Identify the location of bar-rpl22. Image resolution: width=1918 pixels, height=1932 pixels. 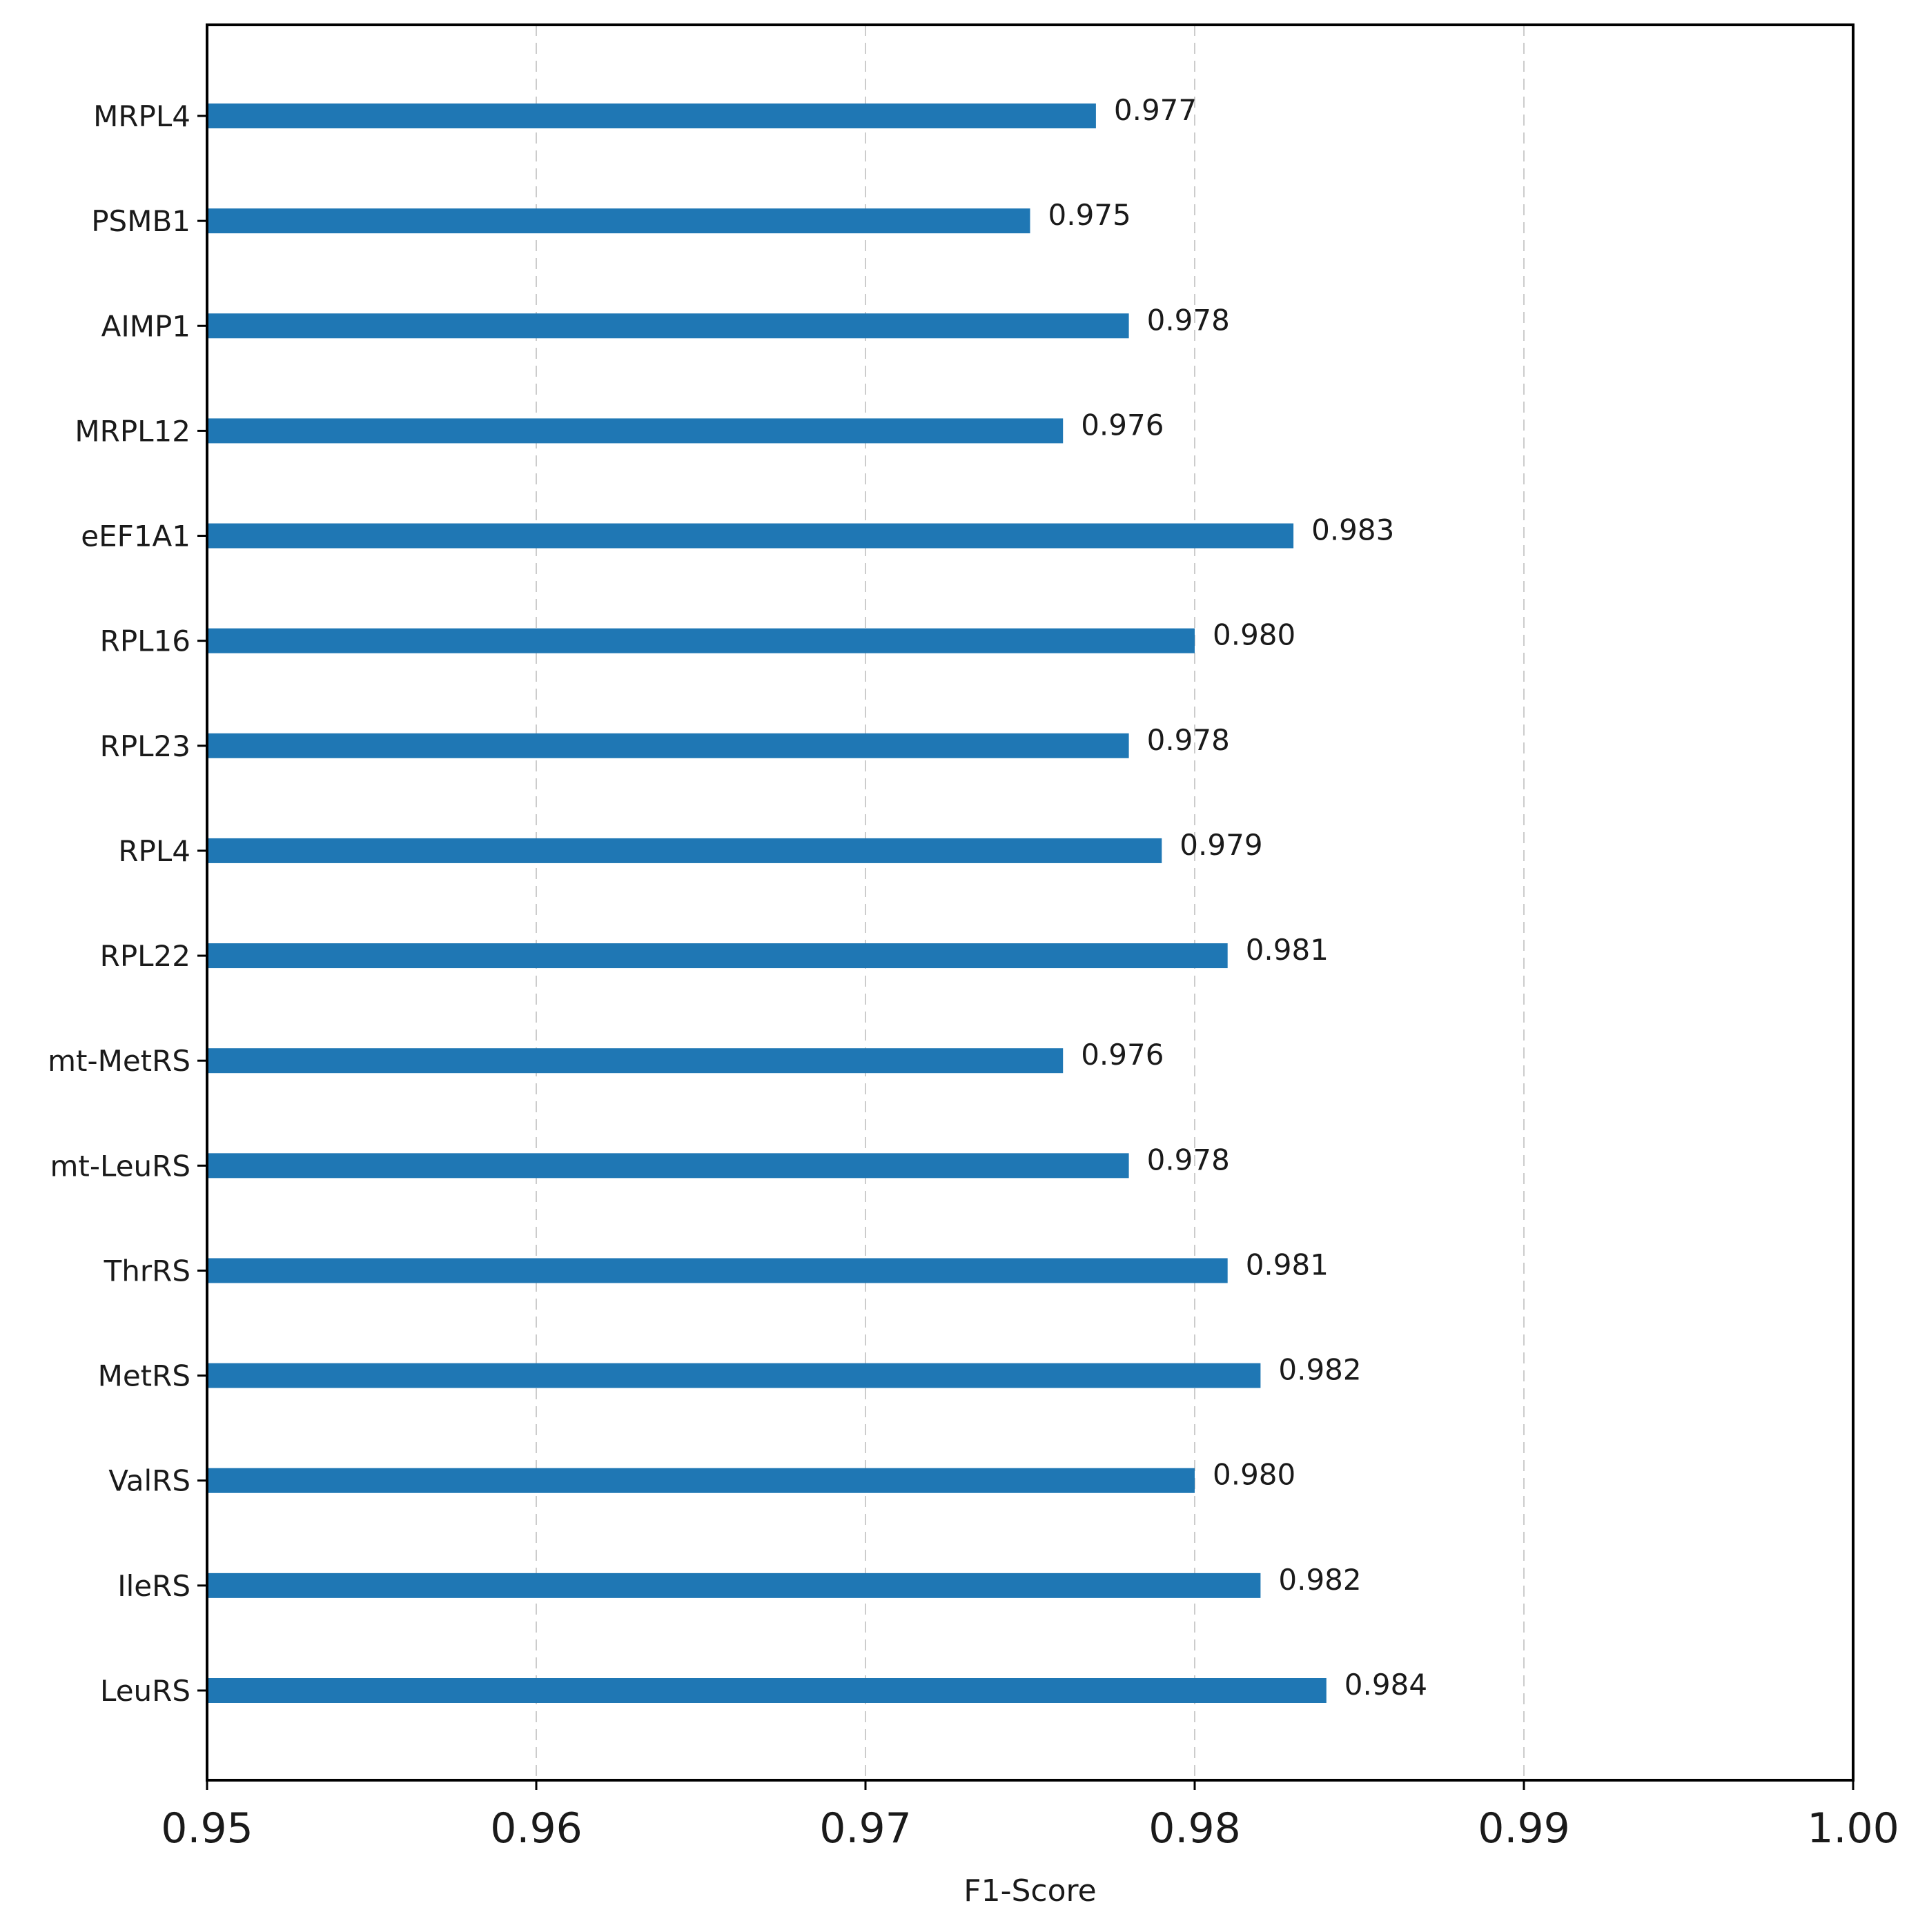
(717, 956).